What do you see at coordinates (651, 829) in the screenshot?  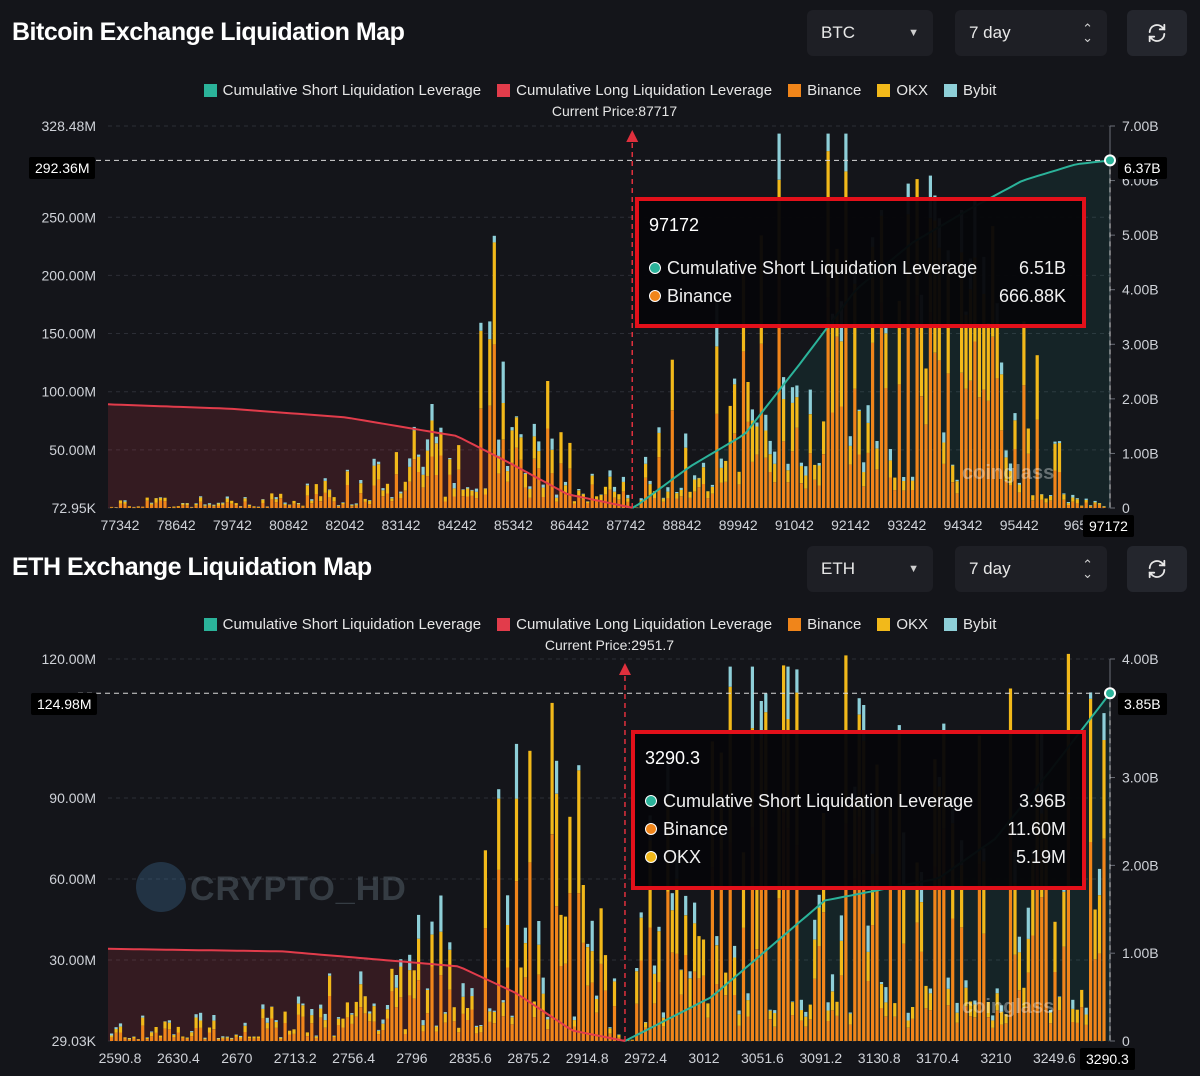 I see `series-dot` at bounding box center [651, 829].